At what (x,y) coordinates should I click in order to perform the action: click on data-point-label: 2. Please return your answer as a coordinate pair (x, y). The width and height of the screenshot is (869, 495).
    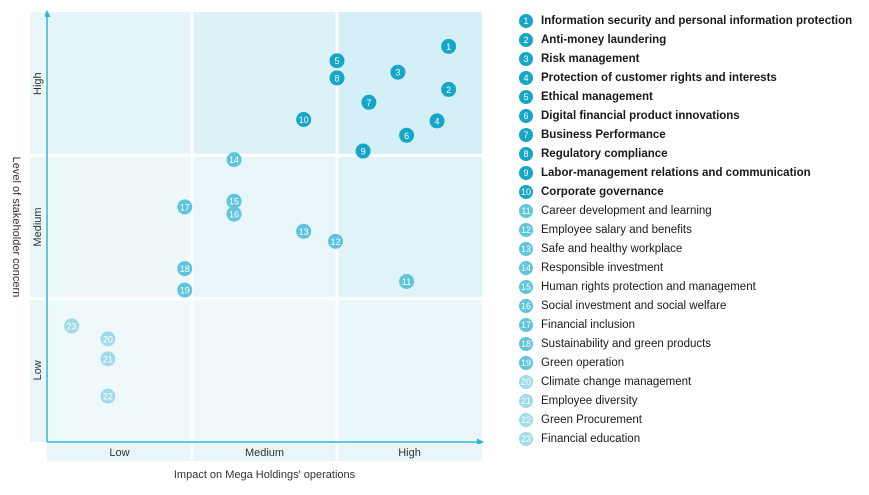
    Looking at the image, I should click on (448, 90).